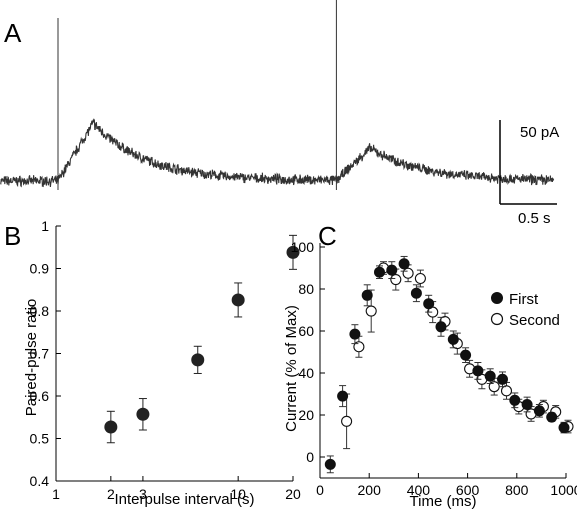 Image resolution: width=577 pixels, height=518 pixels. I want to click on panel-c-x-tick-label: 600, so click(468, 490).